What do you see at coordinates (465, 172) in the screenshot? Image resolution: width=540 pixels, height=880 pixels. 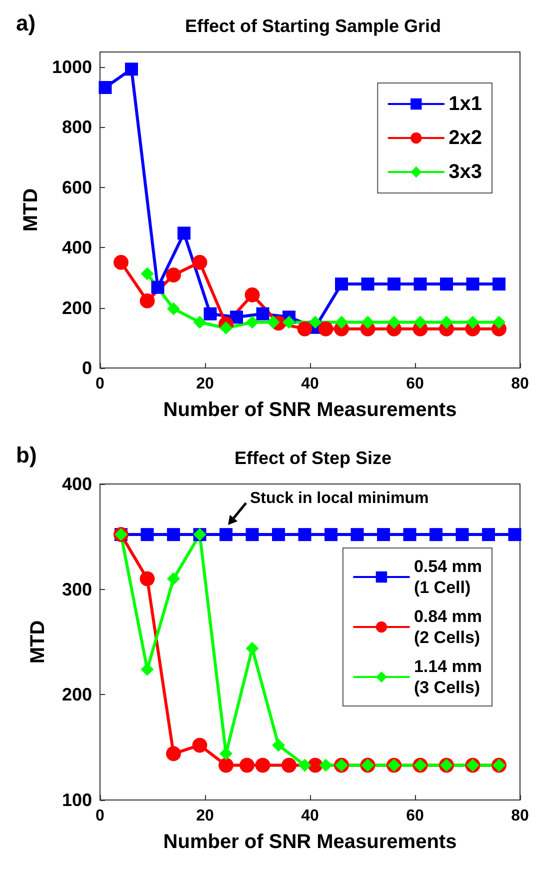 I see `legend-label: 3x3` at bounding box center [465, 172].